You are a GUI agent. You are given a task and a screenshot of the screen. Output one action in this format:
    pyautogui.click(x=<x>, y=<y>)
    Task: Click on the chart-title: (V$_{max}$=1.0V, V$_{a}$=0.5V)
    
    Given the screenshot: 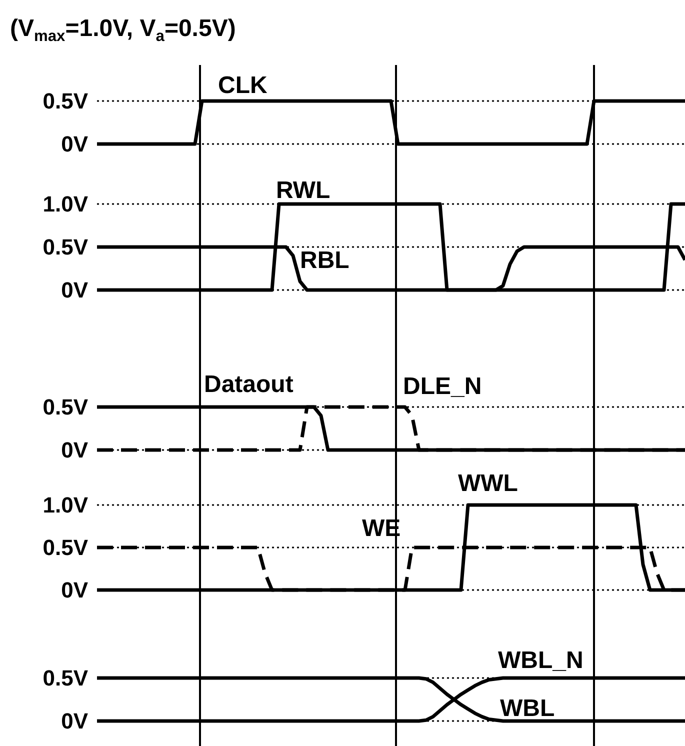 What is the action you would take?
    pyautogui.click(x=123, y=30)
    